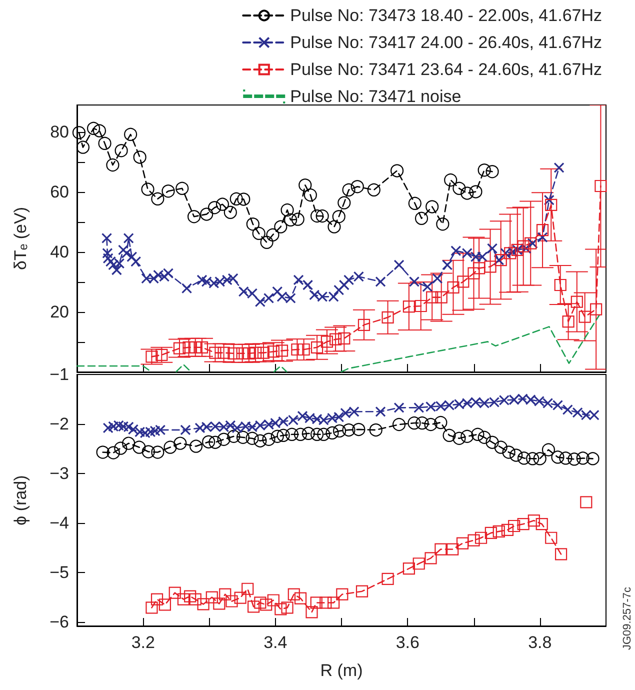  I want to click on y-axis-title: ϕ (rad), so click(20, 500).